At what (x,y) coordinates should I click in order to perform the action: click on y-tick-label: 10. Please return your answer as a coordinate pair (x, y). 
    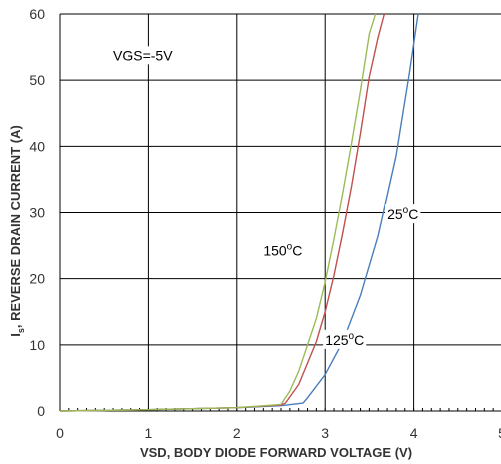
    Looking at the image, I should click on (37, 345).